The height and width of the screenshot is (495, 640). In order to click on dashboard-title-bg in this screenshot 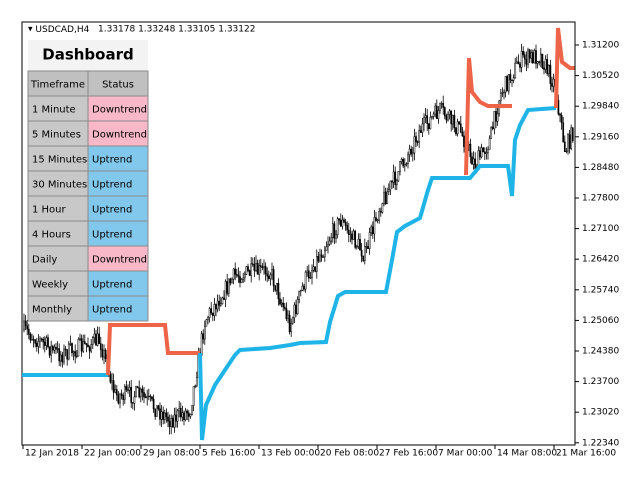, I will do `click(88, 55)`.